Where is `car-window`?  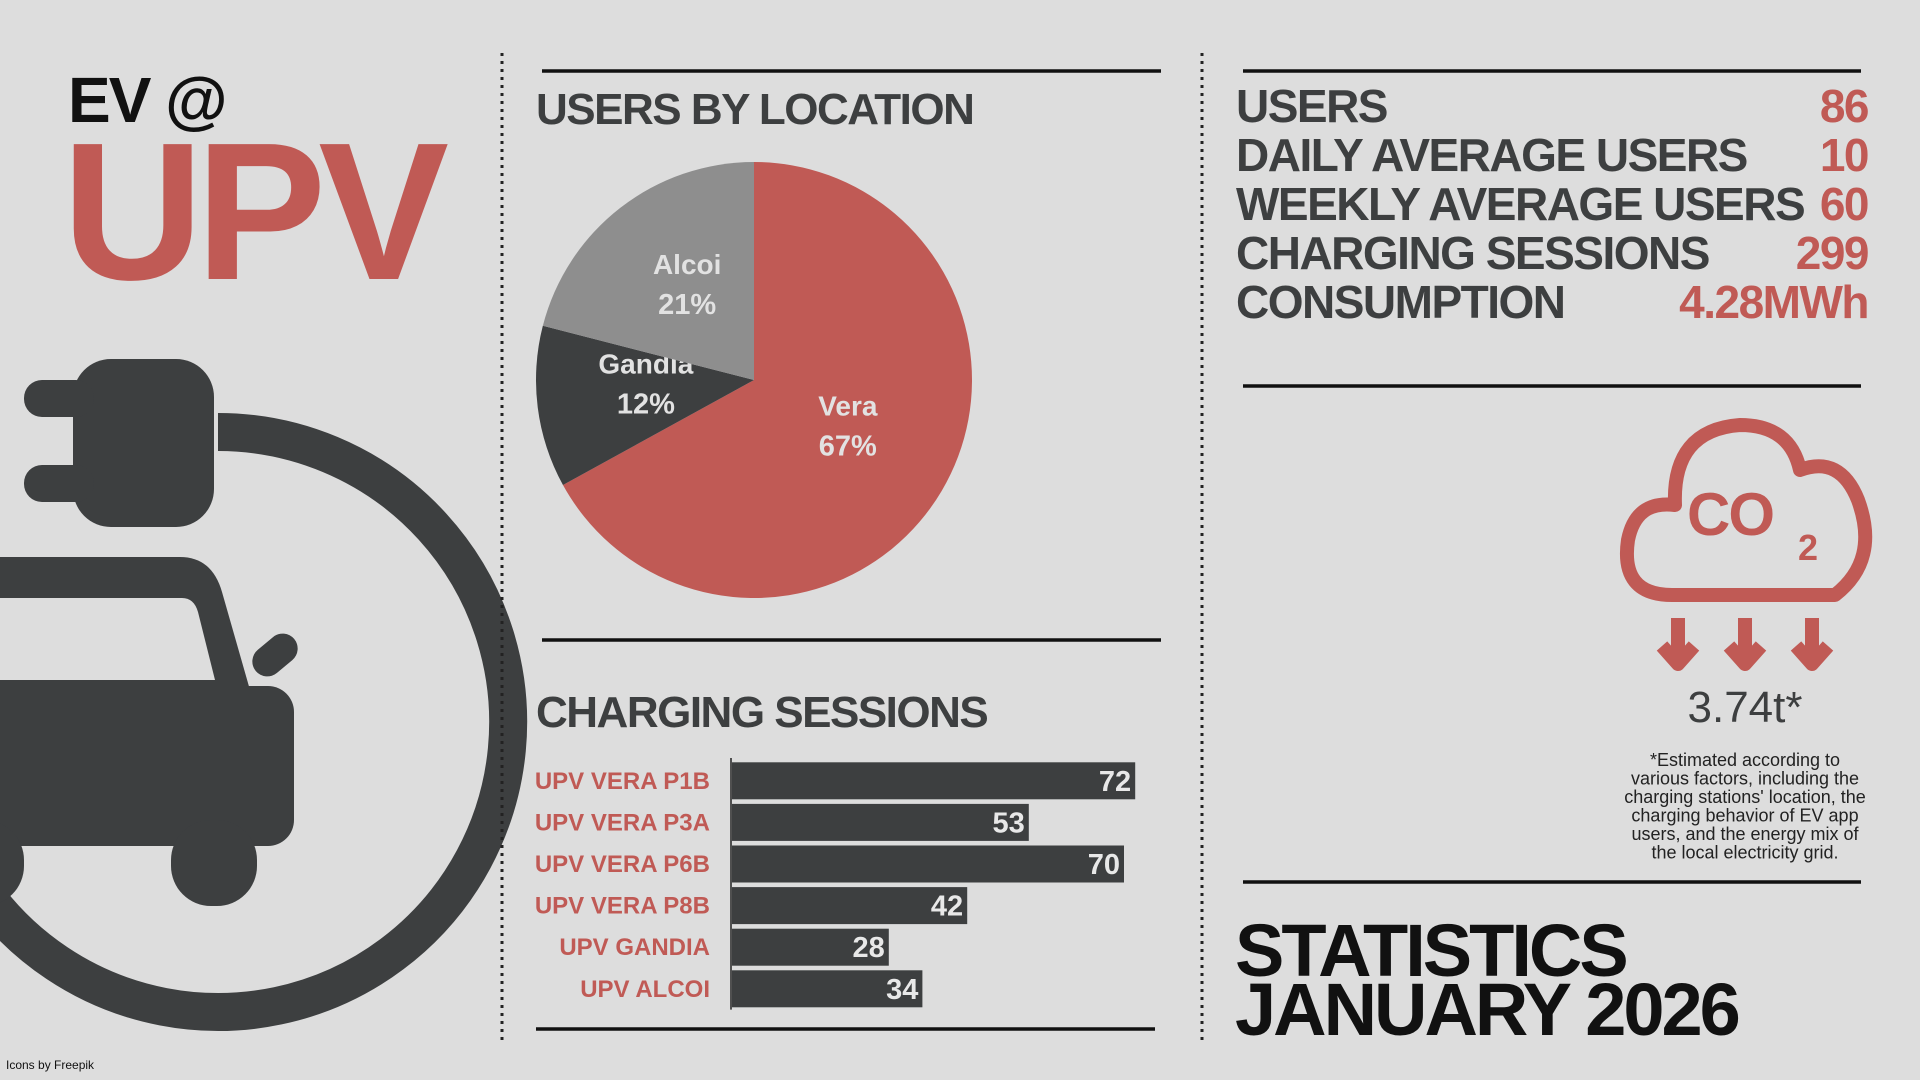 car-window is located at coordinates (107, 639).